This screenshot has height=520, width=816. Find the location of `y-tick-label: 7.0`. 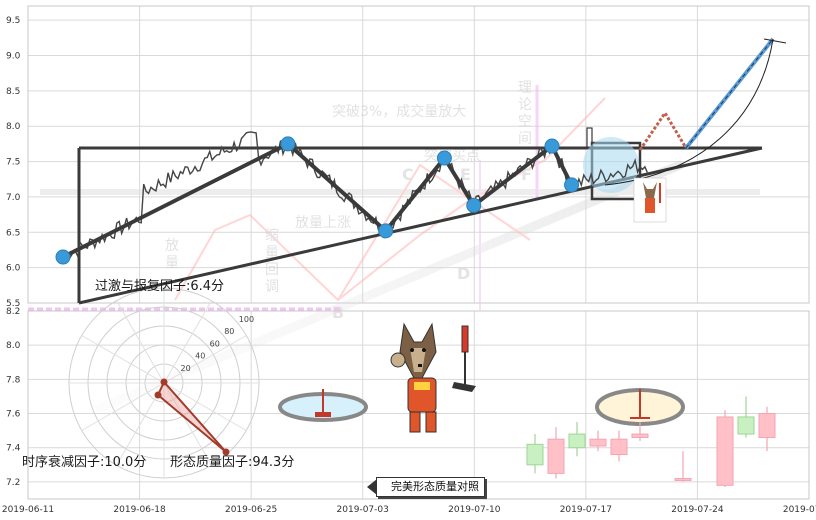

y-tick-label: 7.0 is located at coordinates (13, 198).